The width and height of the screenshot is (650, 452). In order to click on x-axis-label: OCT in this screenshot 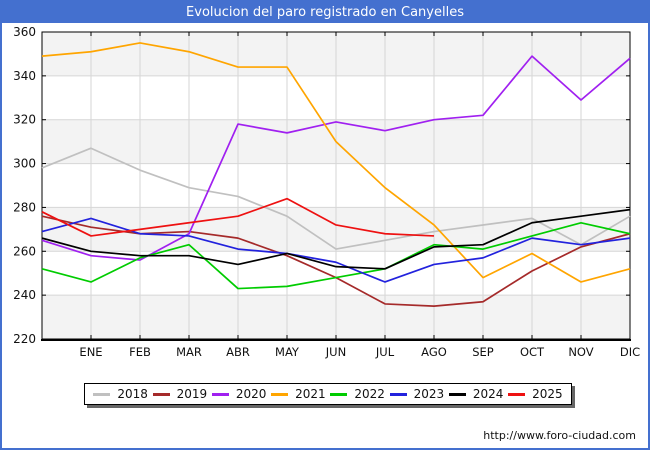, I will do `click(532, 352)`.